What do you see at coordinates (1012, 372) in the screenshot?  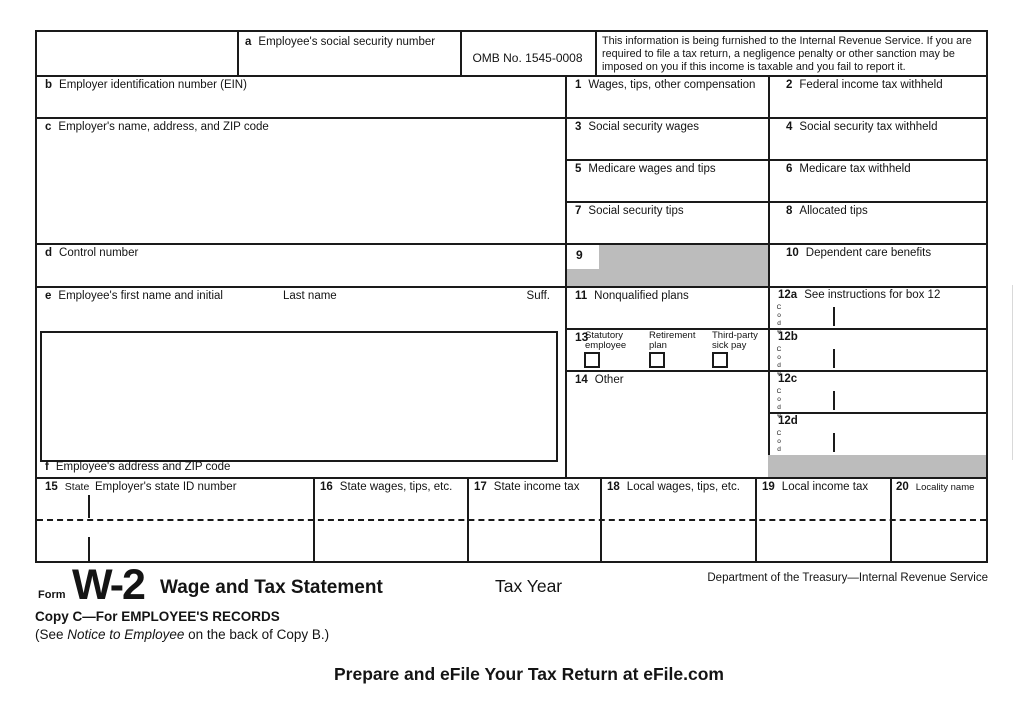 I see `scan-artifact-line` at bounding box center [1012, 372].